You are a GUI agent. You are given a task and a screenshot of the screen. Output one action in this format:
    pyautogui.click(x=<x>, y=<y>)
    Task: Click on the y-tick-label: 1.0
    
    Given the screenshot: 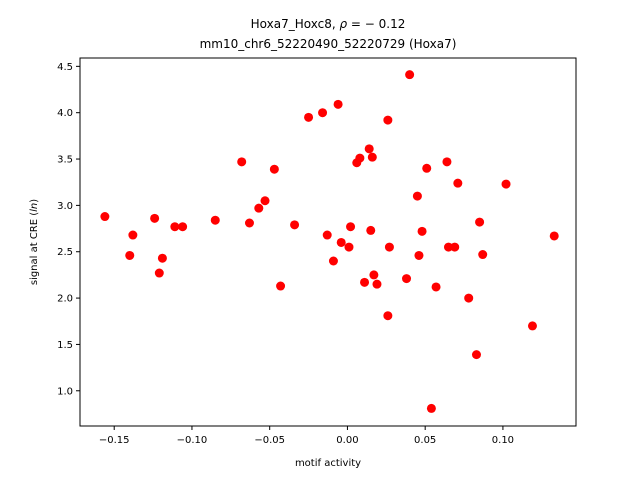 What is the action you would take?
    pyautogui.click(x=65, y=391)
    